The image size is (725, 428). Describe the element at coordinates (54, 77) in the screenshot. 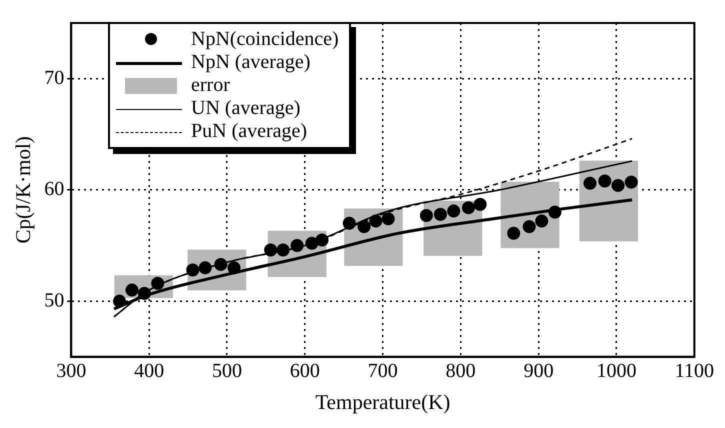

I see `y-tick-label: 70` at that location.